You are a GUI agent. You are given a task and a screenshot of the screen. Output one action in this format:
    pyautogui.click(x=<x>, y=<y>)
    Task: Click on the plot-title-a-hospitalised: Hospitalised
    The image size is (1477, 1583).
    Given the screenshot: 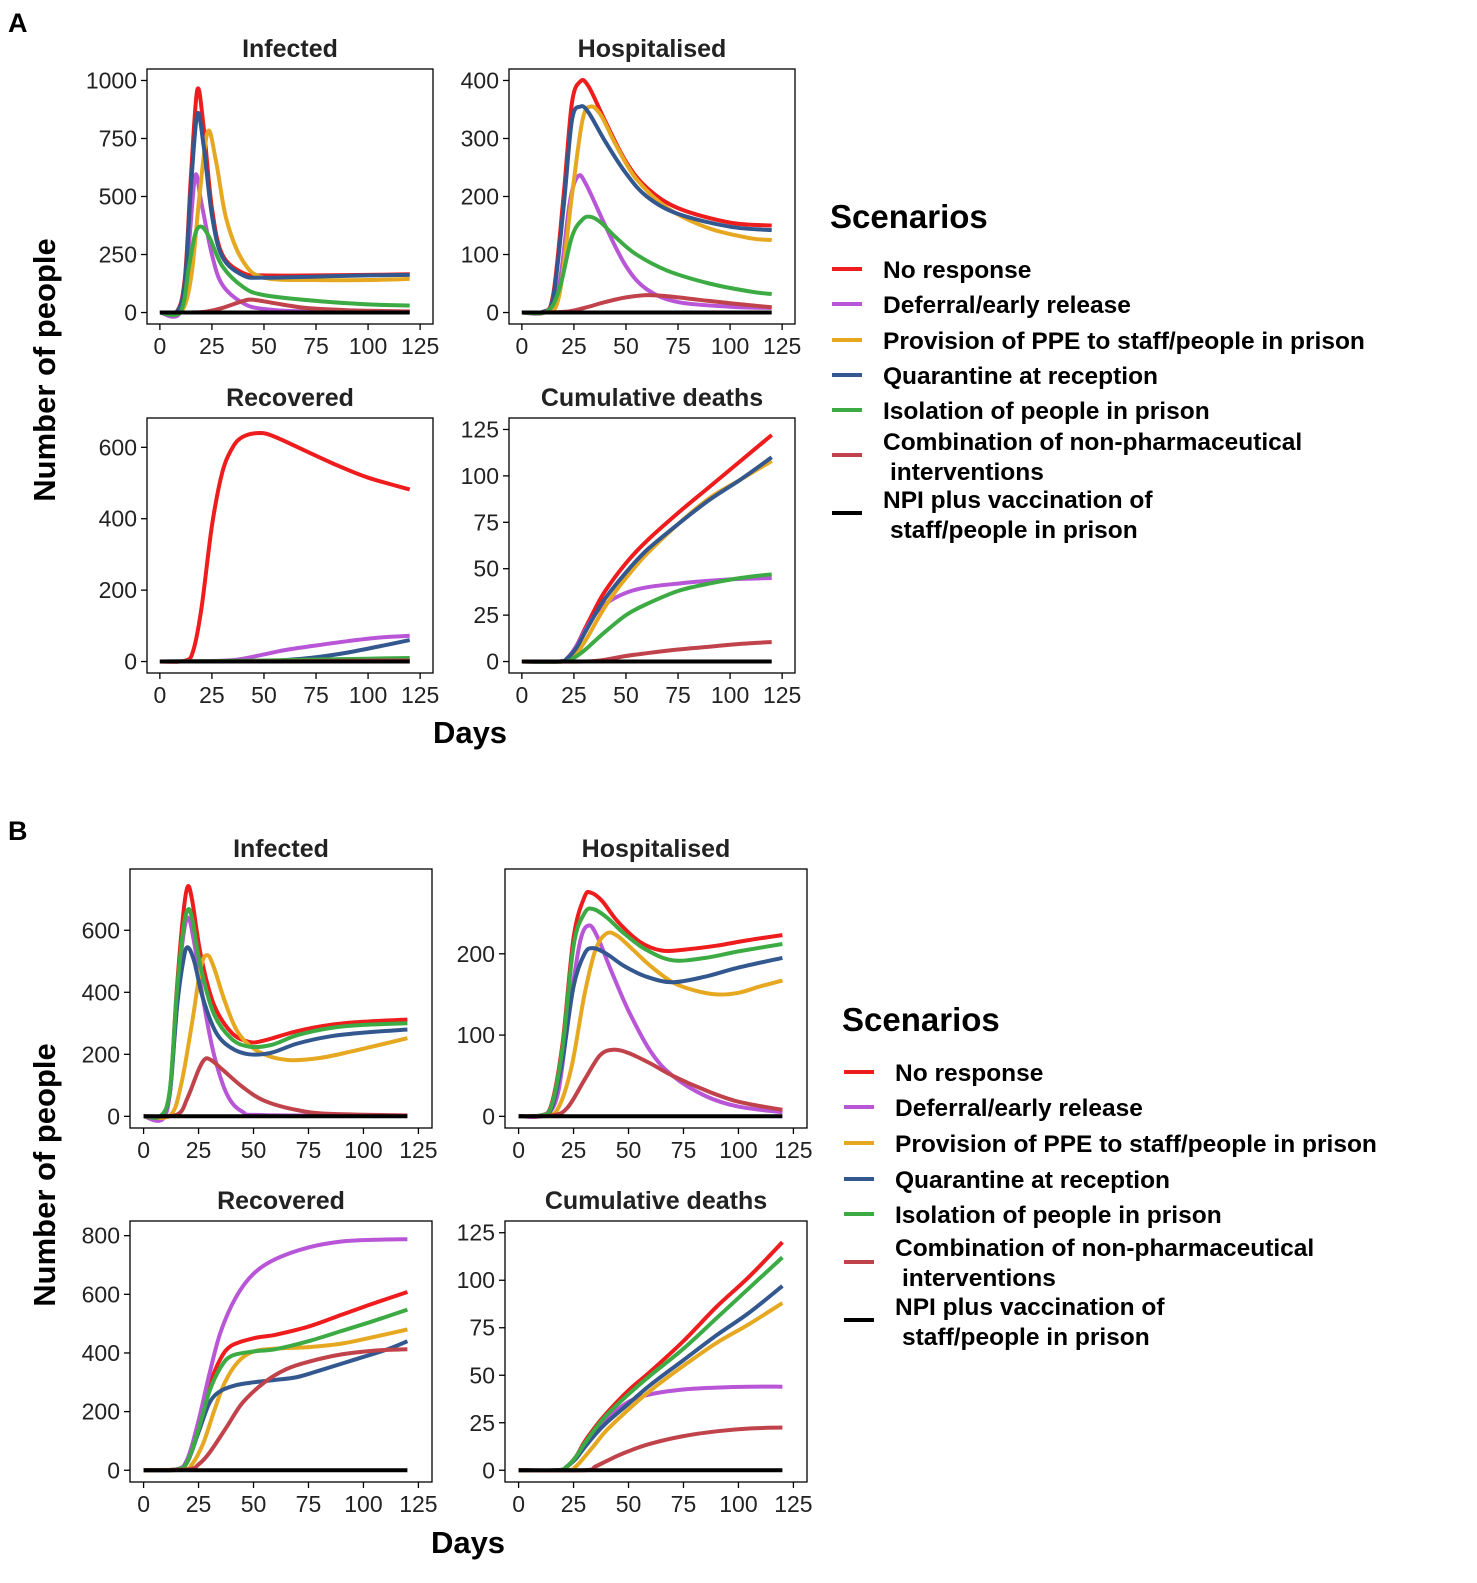 What is the action you would take?
    pyautogui.click(x=652, y=49)
    